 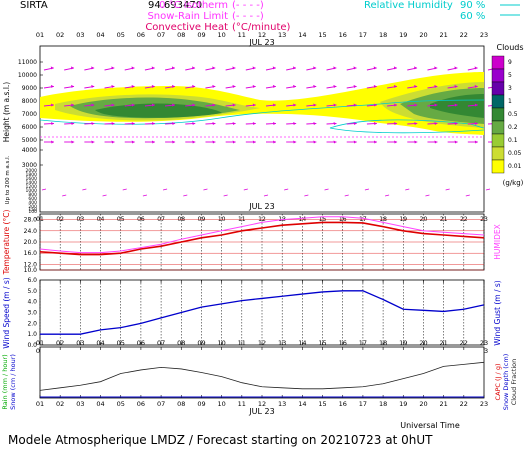 What do you see at coordinates (29, 114) in the screenshot?
I see `height-tick-label: 7000` at bounding box center [29, 114].